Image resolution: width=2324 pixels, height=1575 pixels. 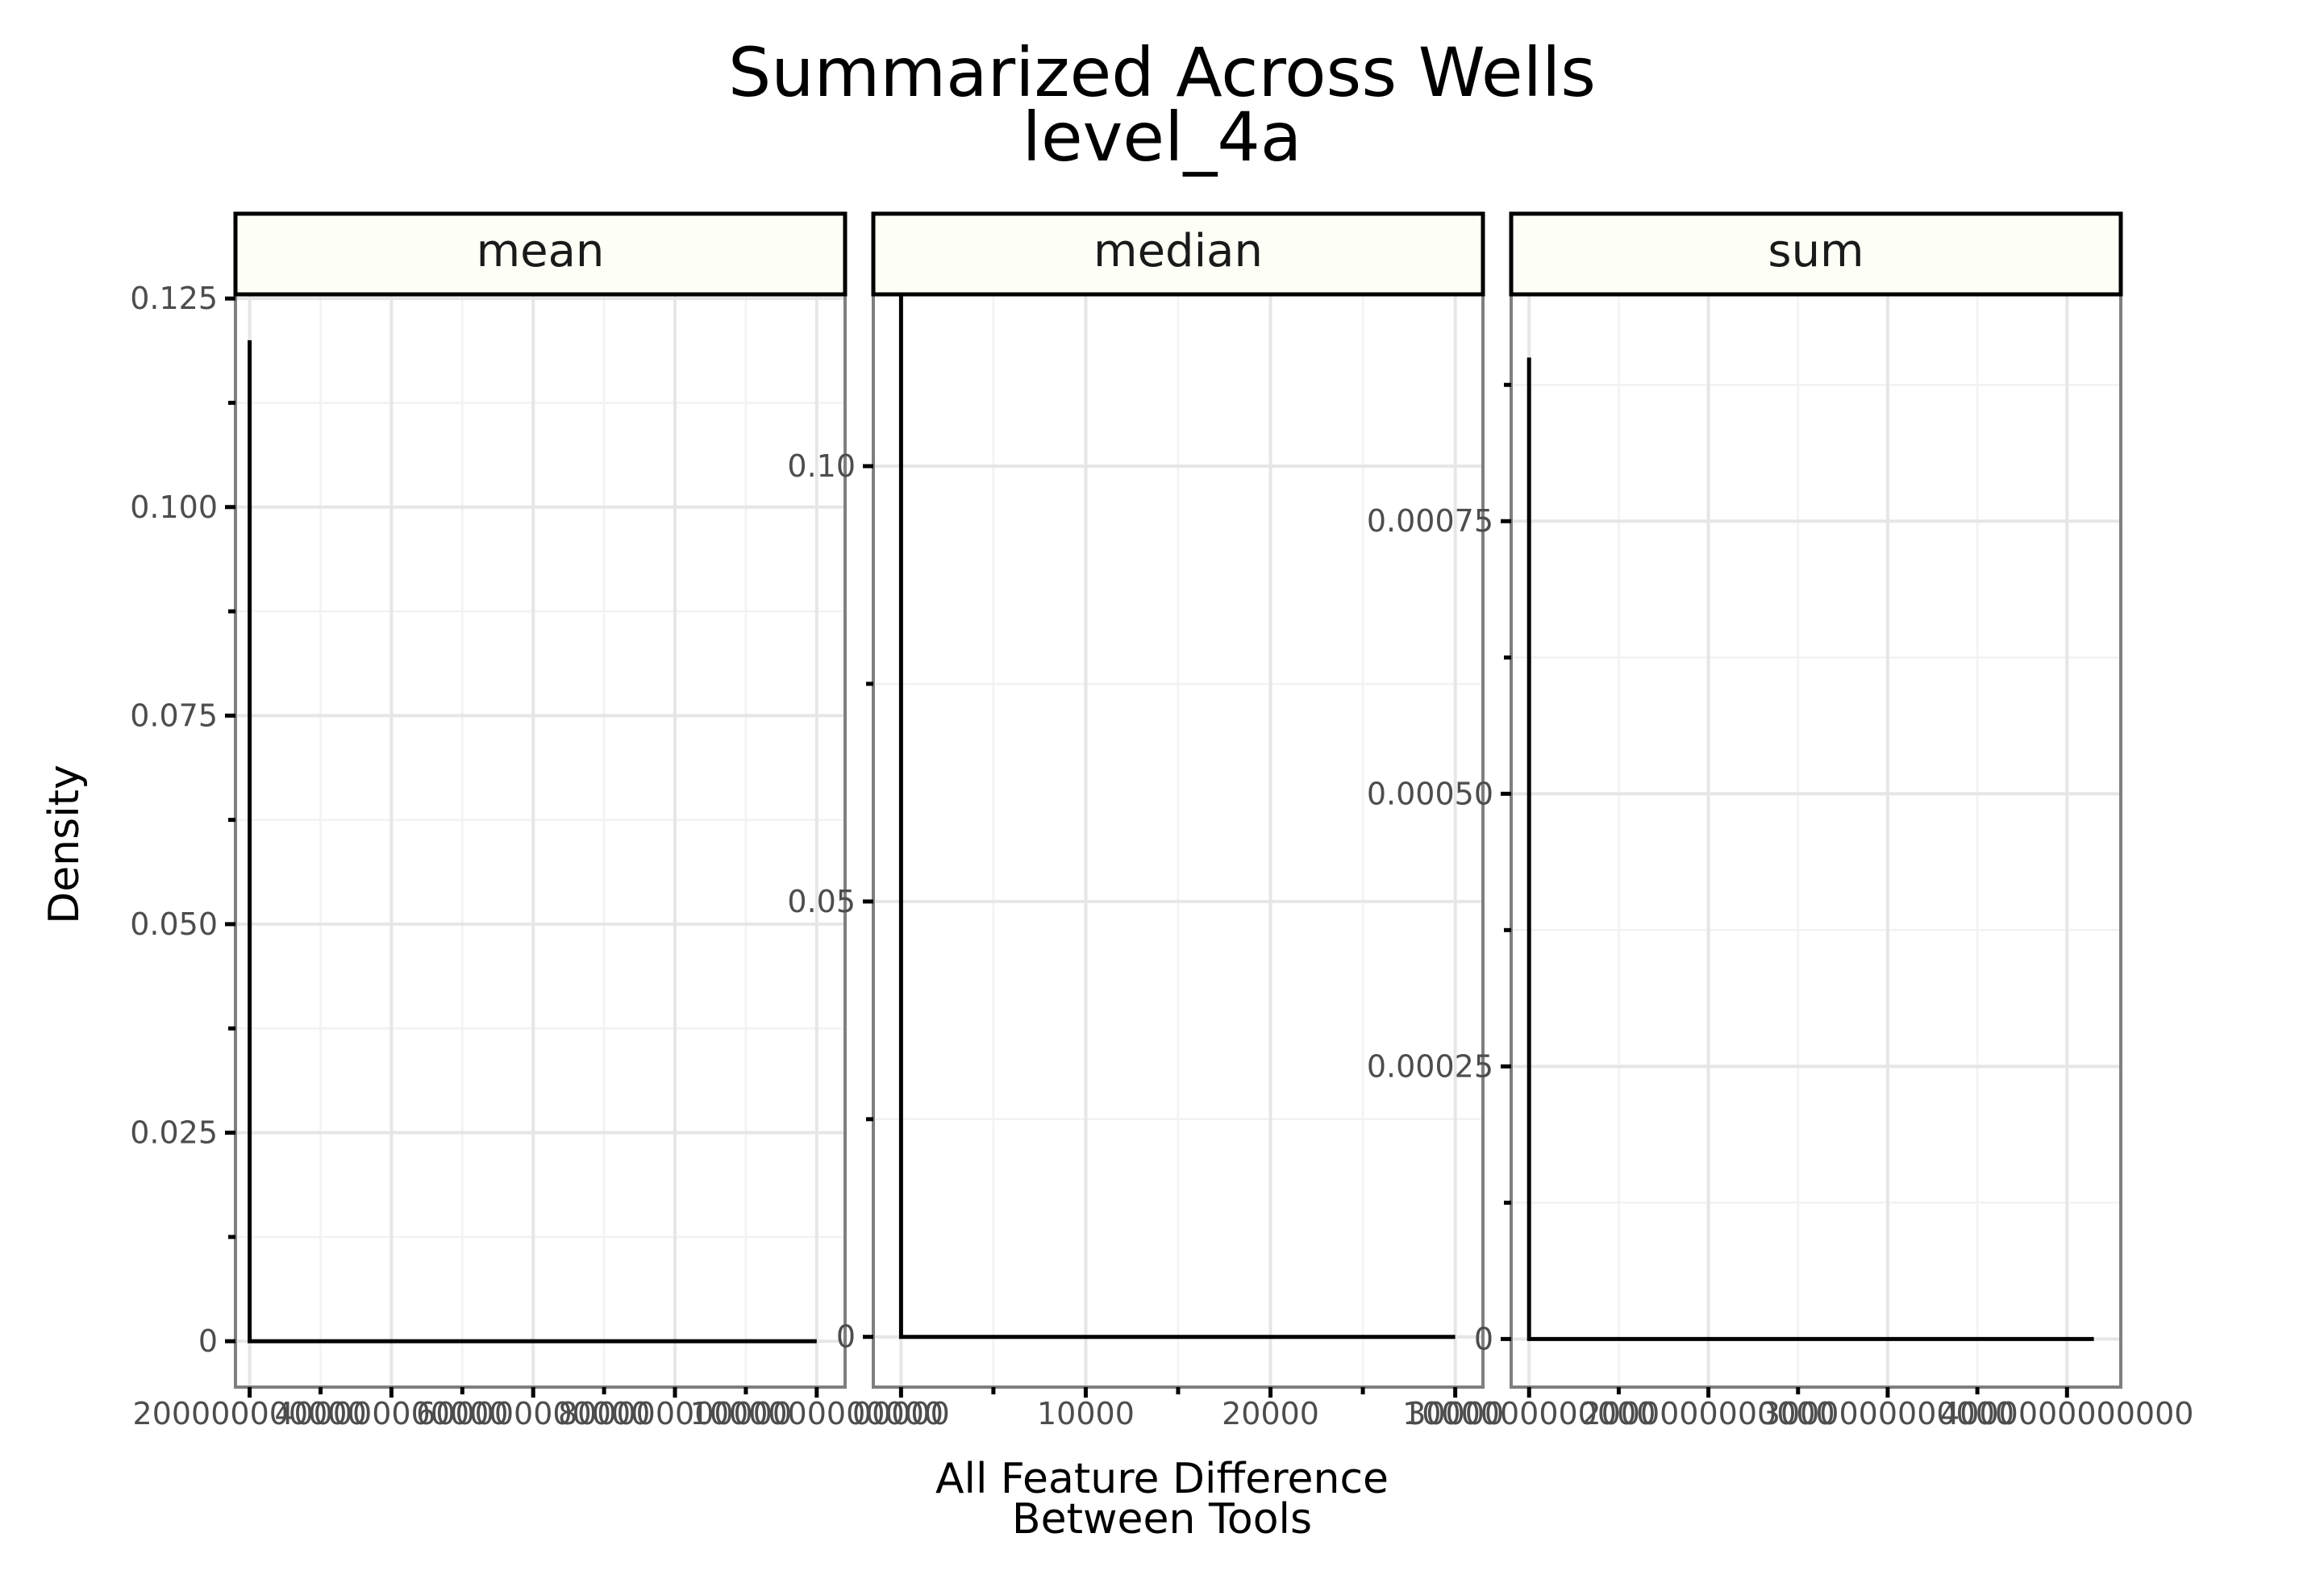 I want to click on x-tick-label: 200000000000, so click(x=250, y=1413).